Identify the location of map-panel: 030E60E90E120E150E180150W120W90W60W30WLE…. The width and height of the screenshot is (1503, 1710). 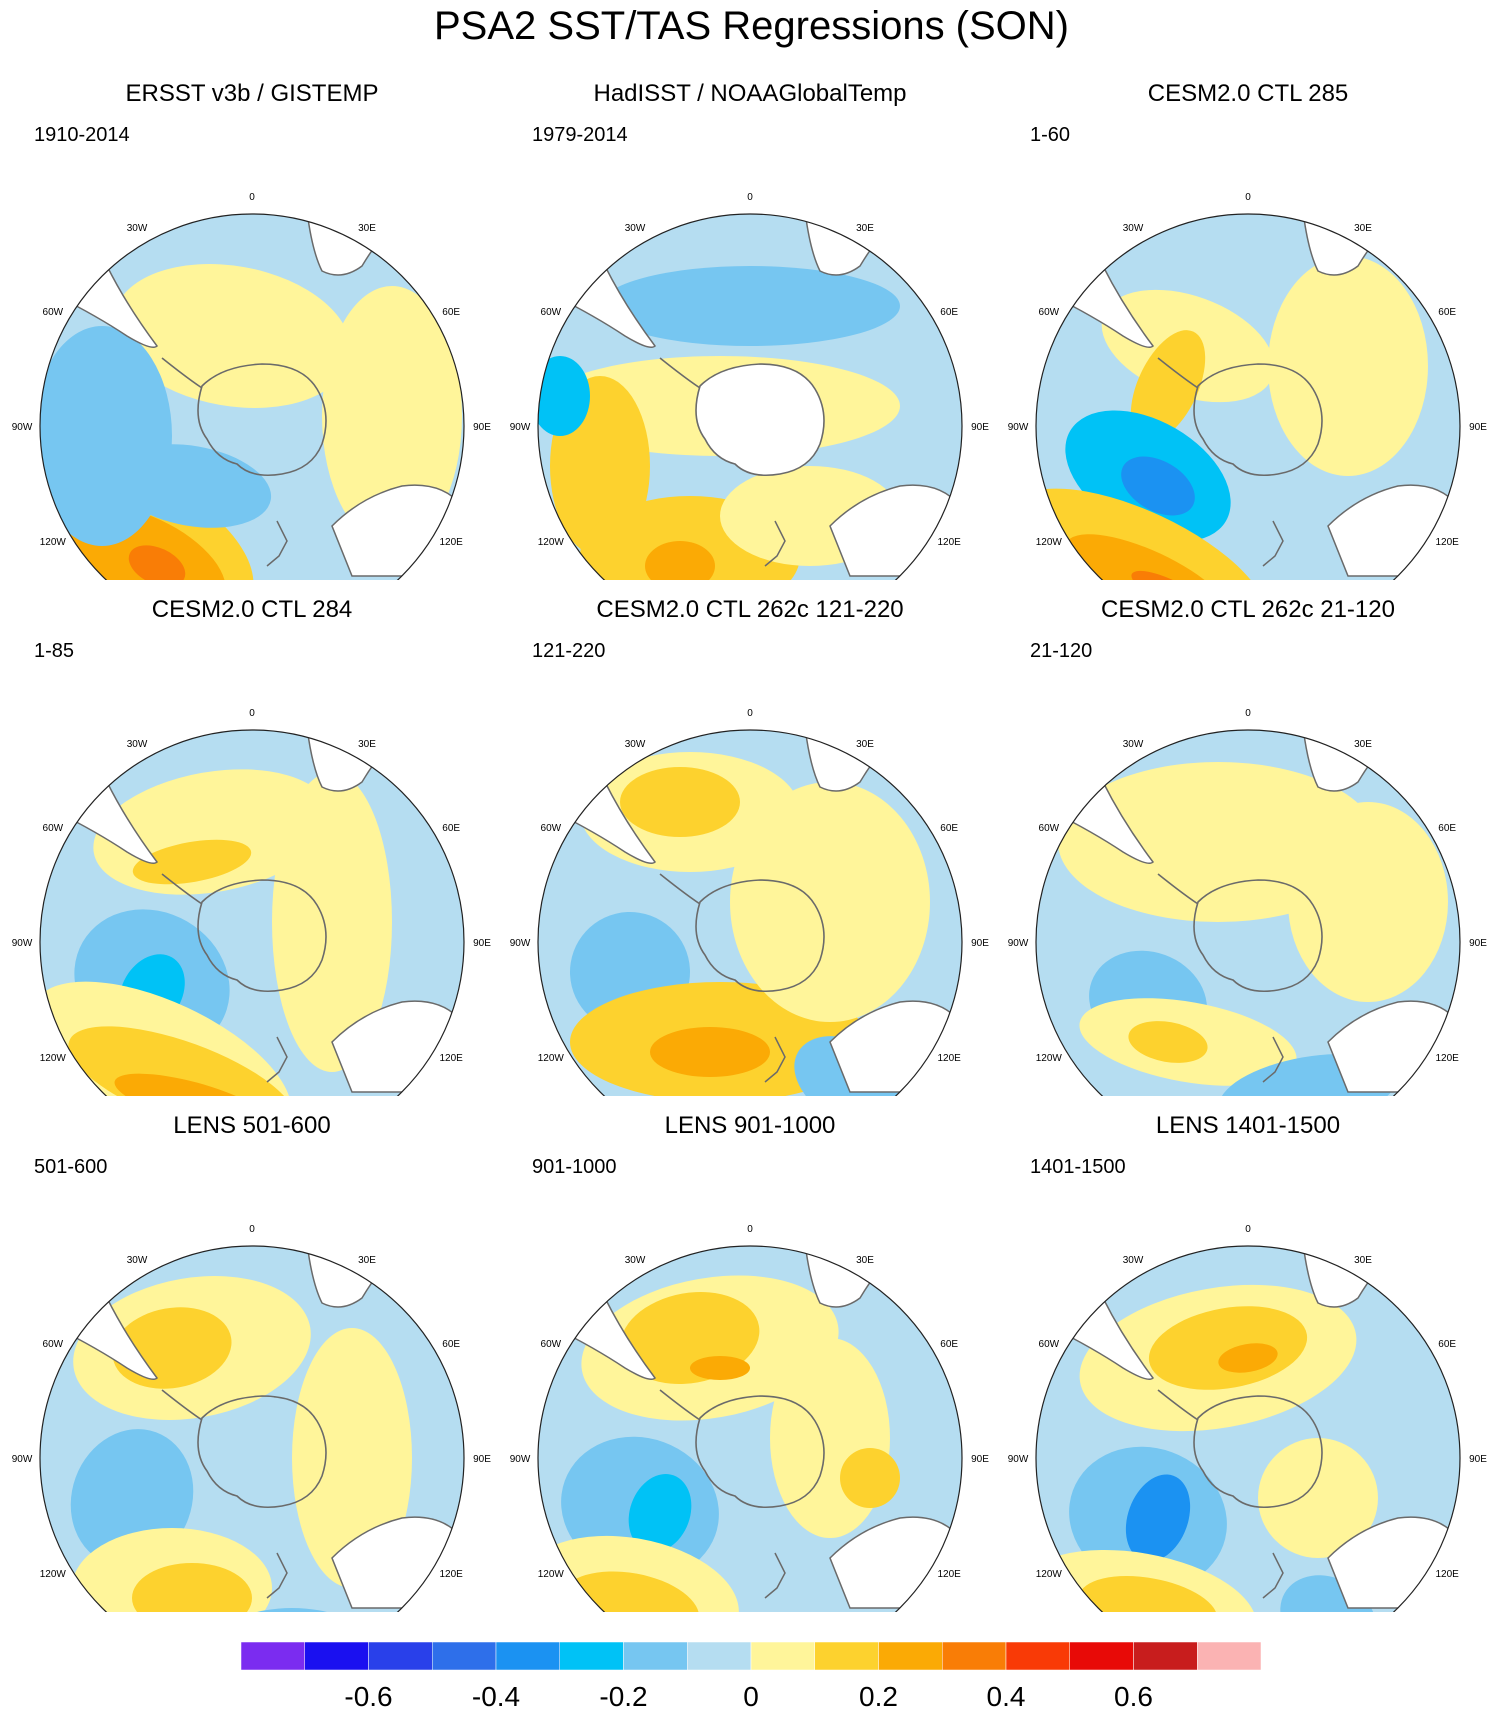
(252, 1362).